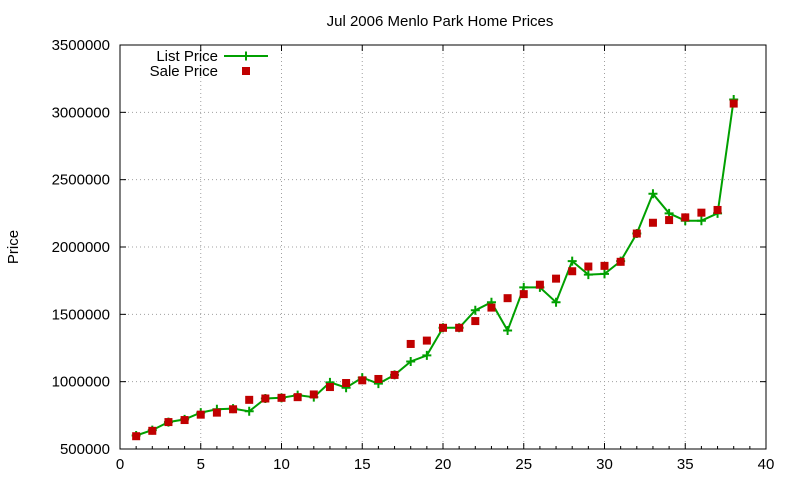 The width and height of the screenshot is (800, 480). I want to click on y-tick-label: 3500000, so click(81, 45).